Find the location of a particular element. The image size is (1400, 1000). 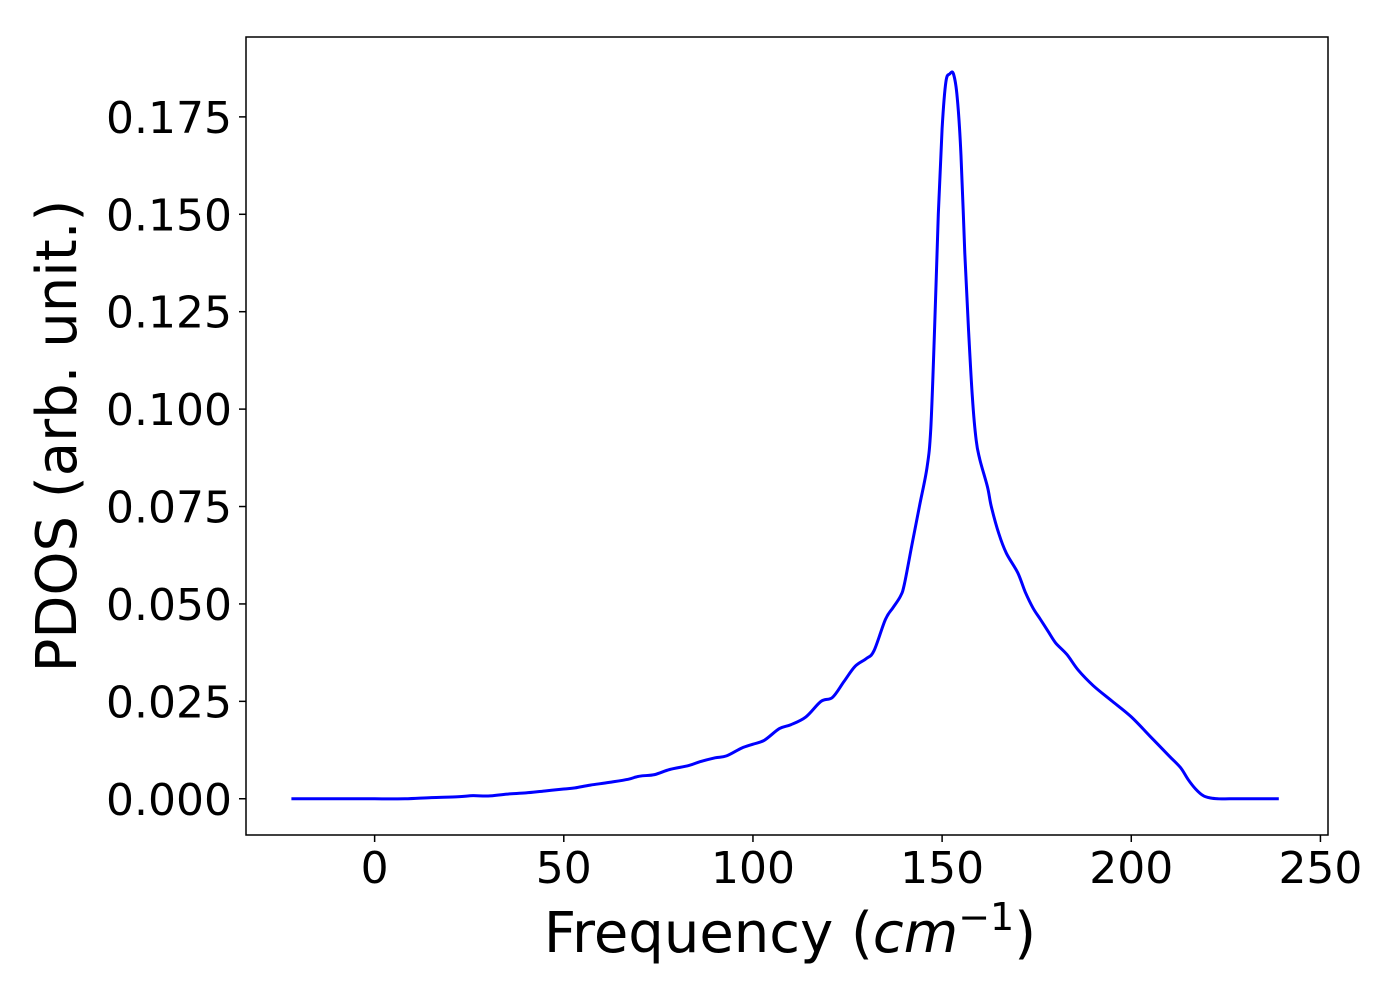

y-tick-label: 0.075 is located at coordinates (169, 508).